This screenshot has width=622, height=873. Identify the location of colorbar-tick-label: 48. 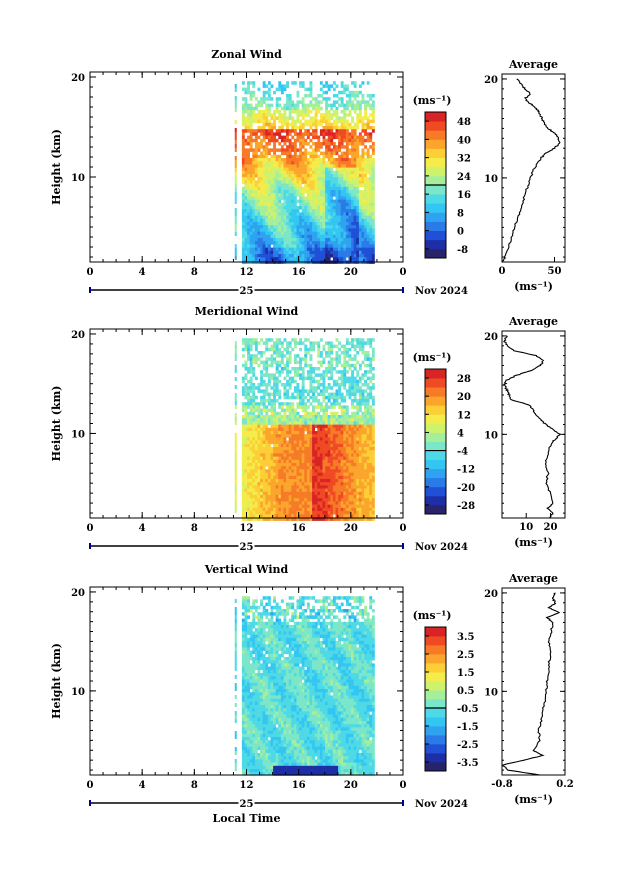
(464, 122).